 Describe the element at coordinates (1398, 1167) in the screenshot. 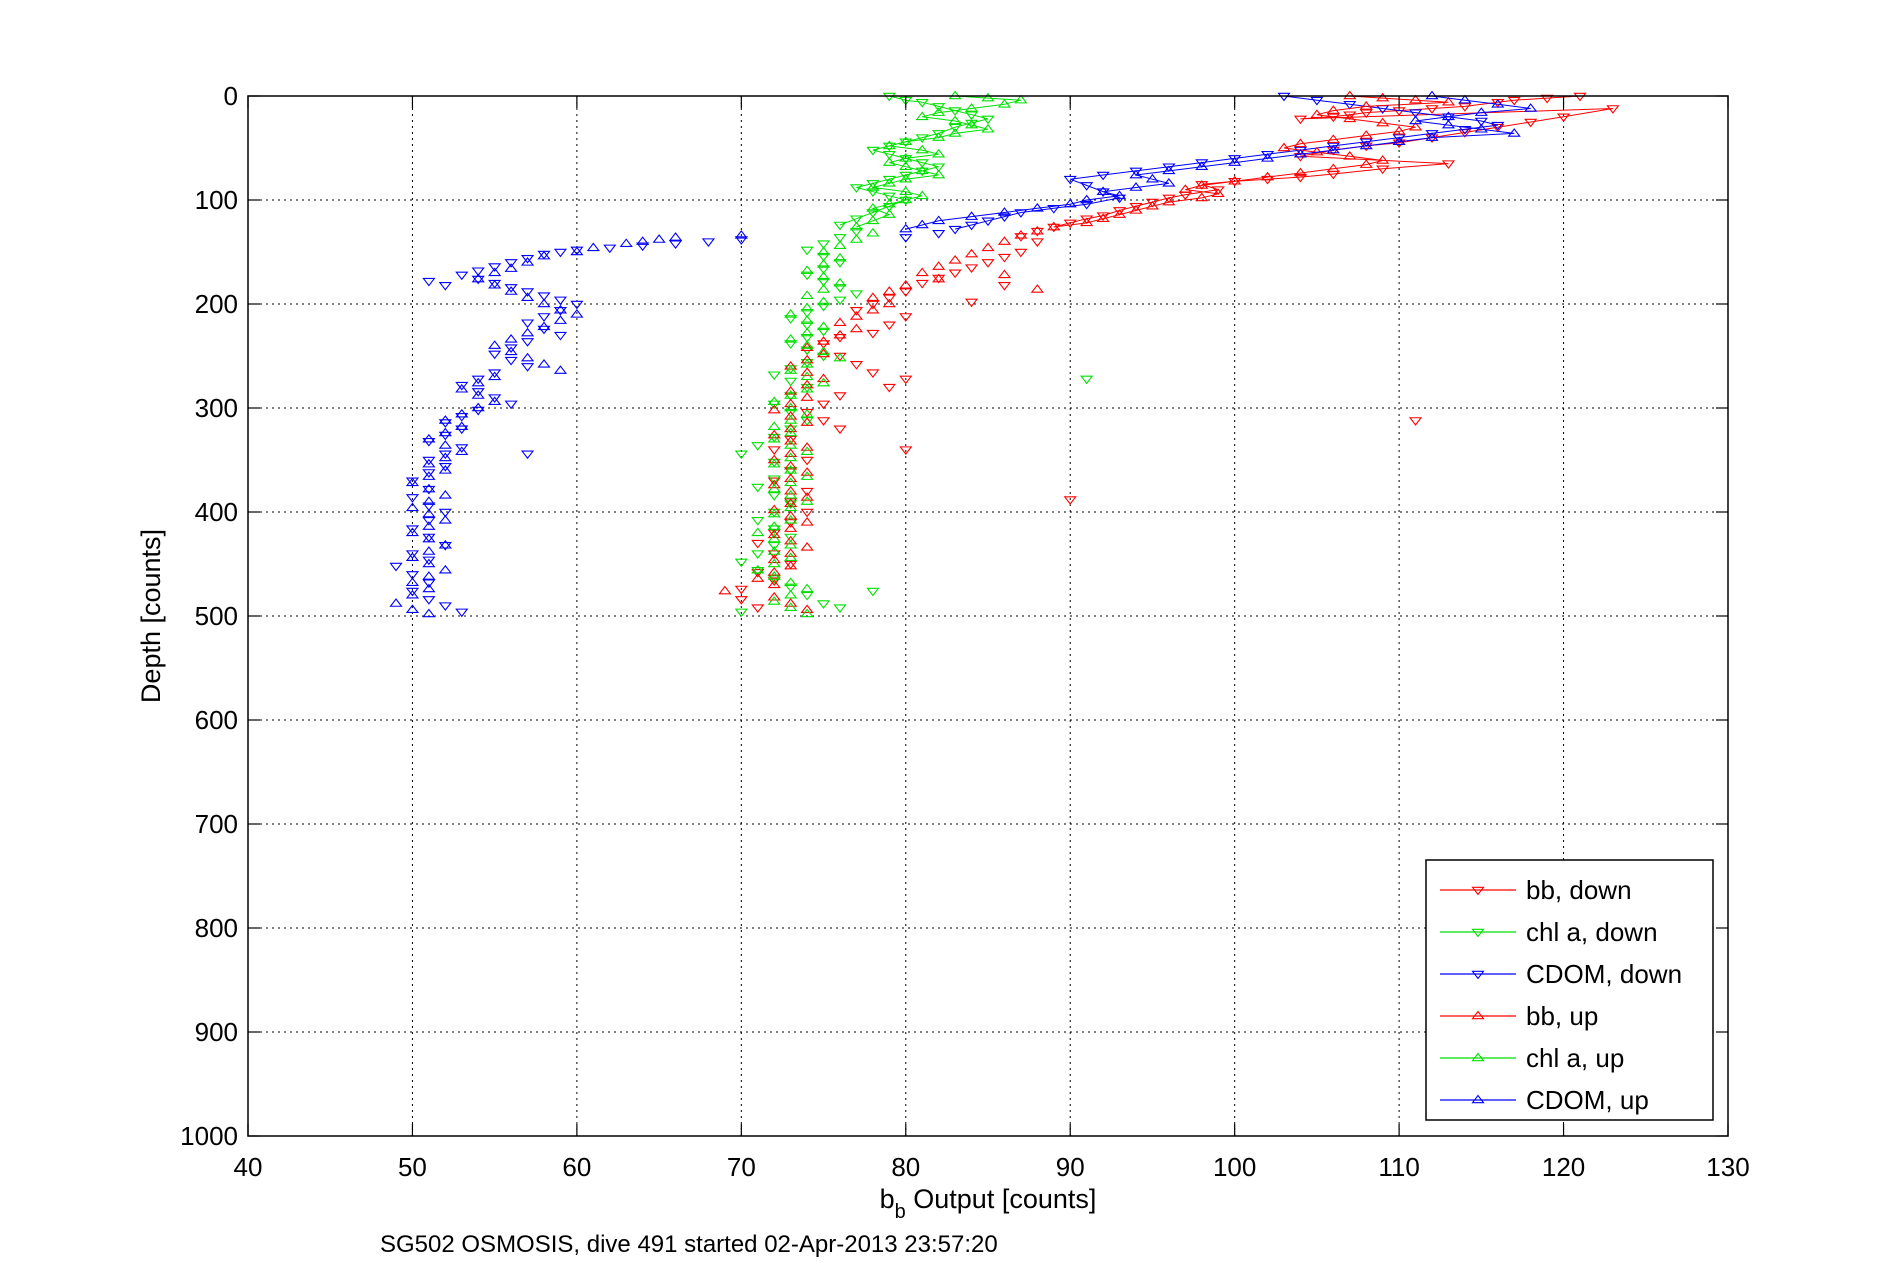

I see `x-tick-label: 110` at that location.